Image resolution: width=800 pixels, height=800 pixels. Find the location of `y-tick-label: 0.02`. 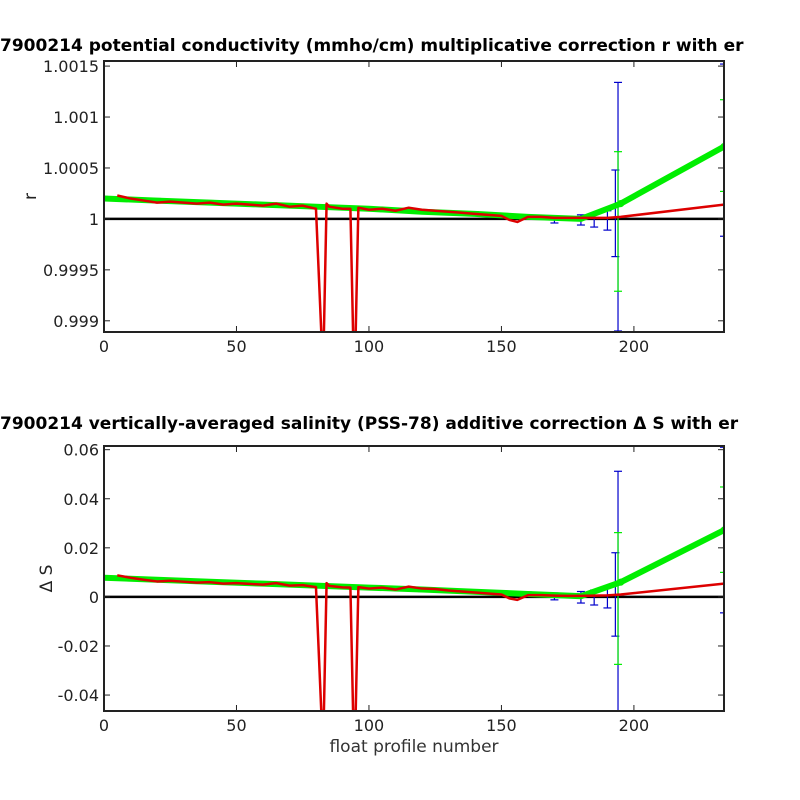

y-tick-label: 0.02 is located at coordinates (81, 548).